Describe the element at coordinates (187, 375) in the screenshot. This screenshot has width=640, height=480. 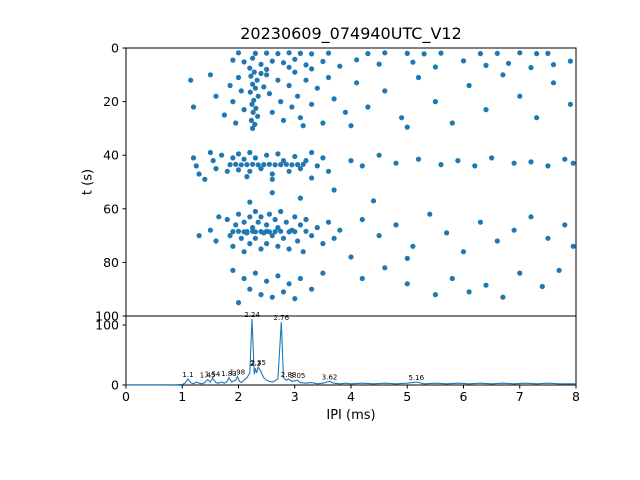
I see `peak-annotation: 1.1` at that location.